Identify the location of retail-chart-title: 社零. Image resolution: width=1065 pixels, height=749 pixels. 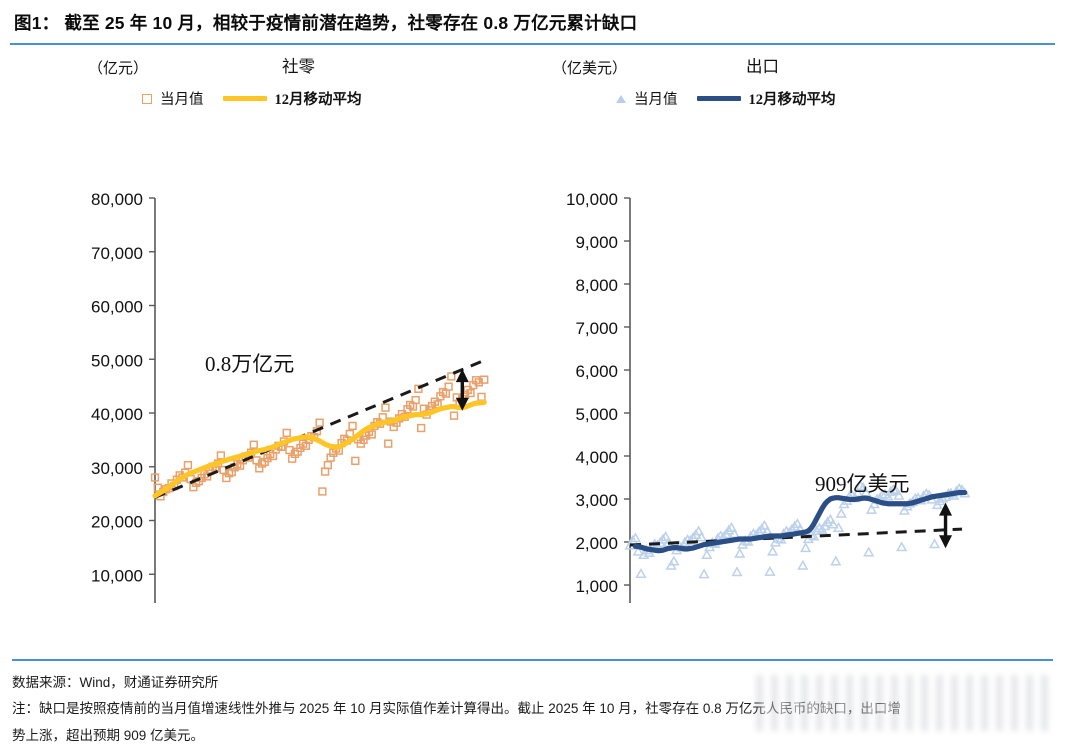
(298, 66).